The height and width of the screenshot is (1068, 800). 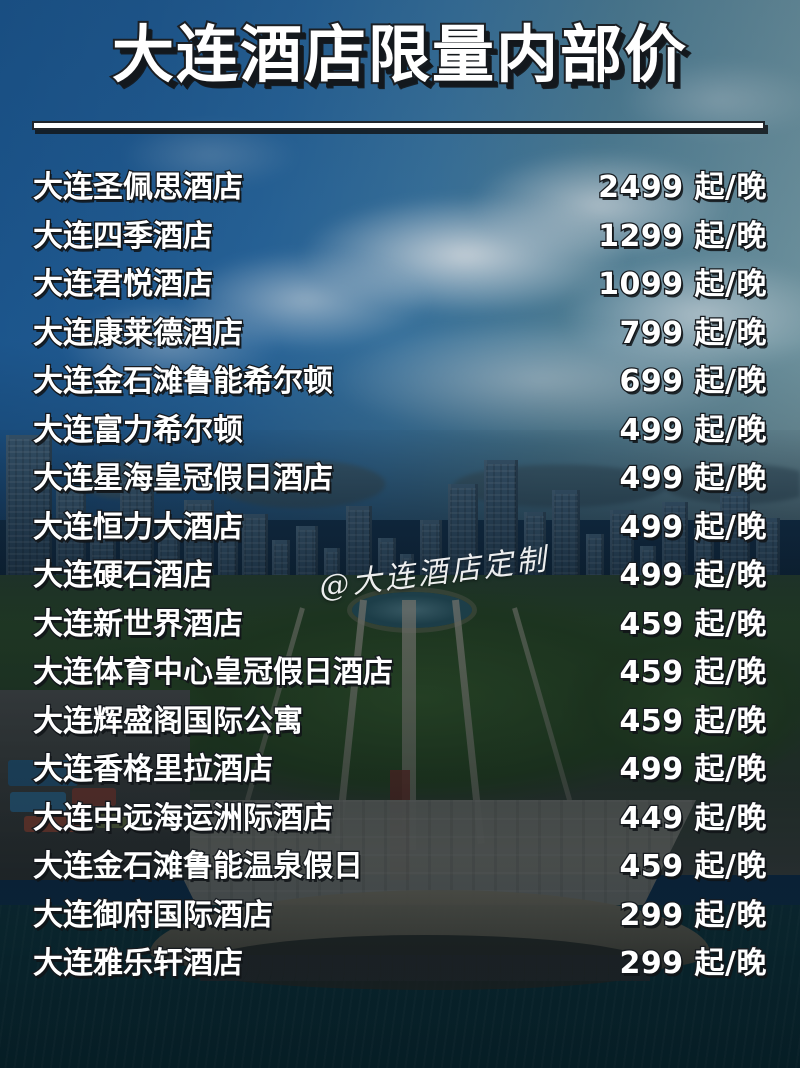 I want to click on hotel-name: 大连康莱德酒店, so click(x=138, y=333).